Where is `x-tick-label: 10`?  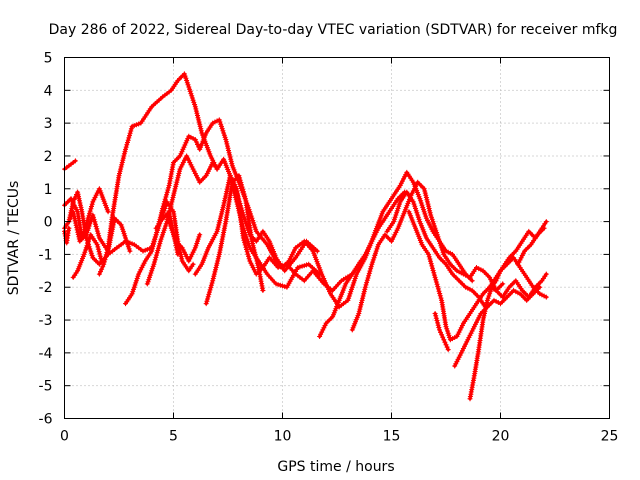 x-tick-label: 10 is located at coordinates (283, 437).